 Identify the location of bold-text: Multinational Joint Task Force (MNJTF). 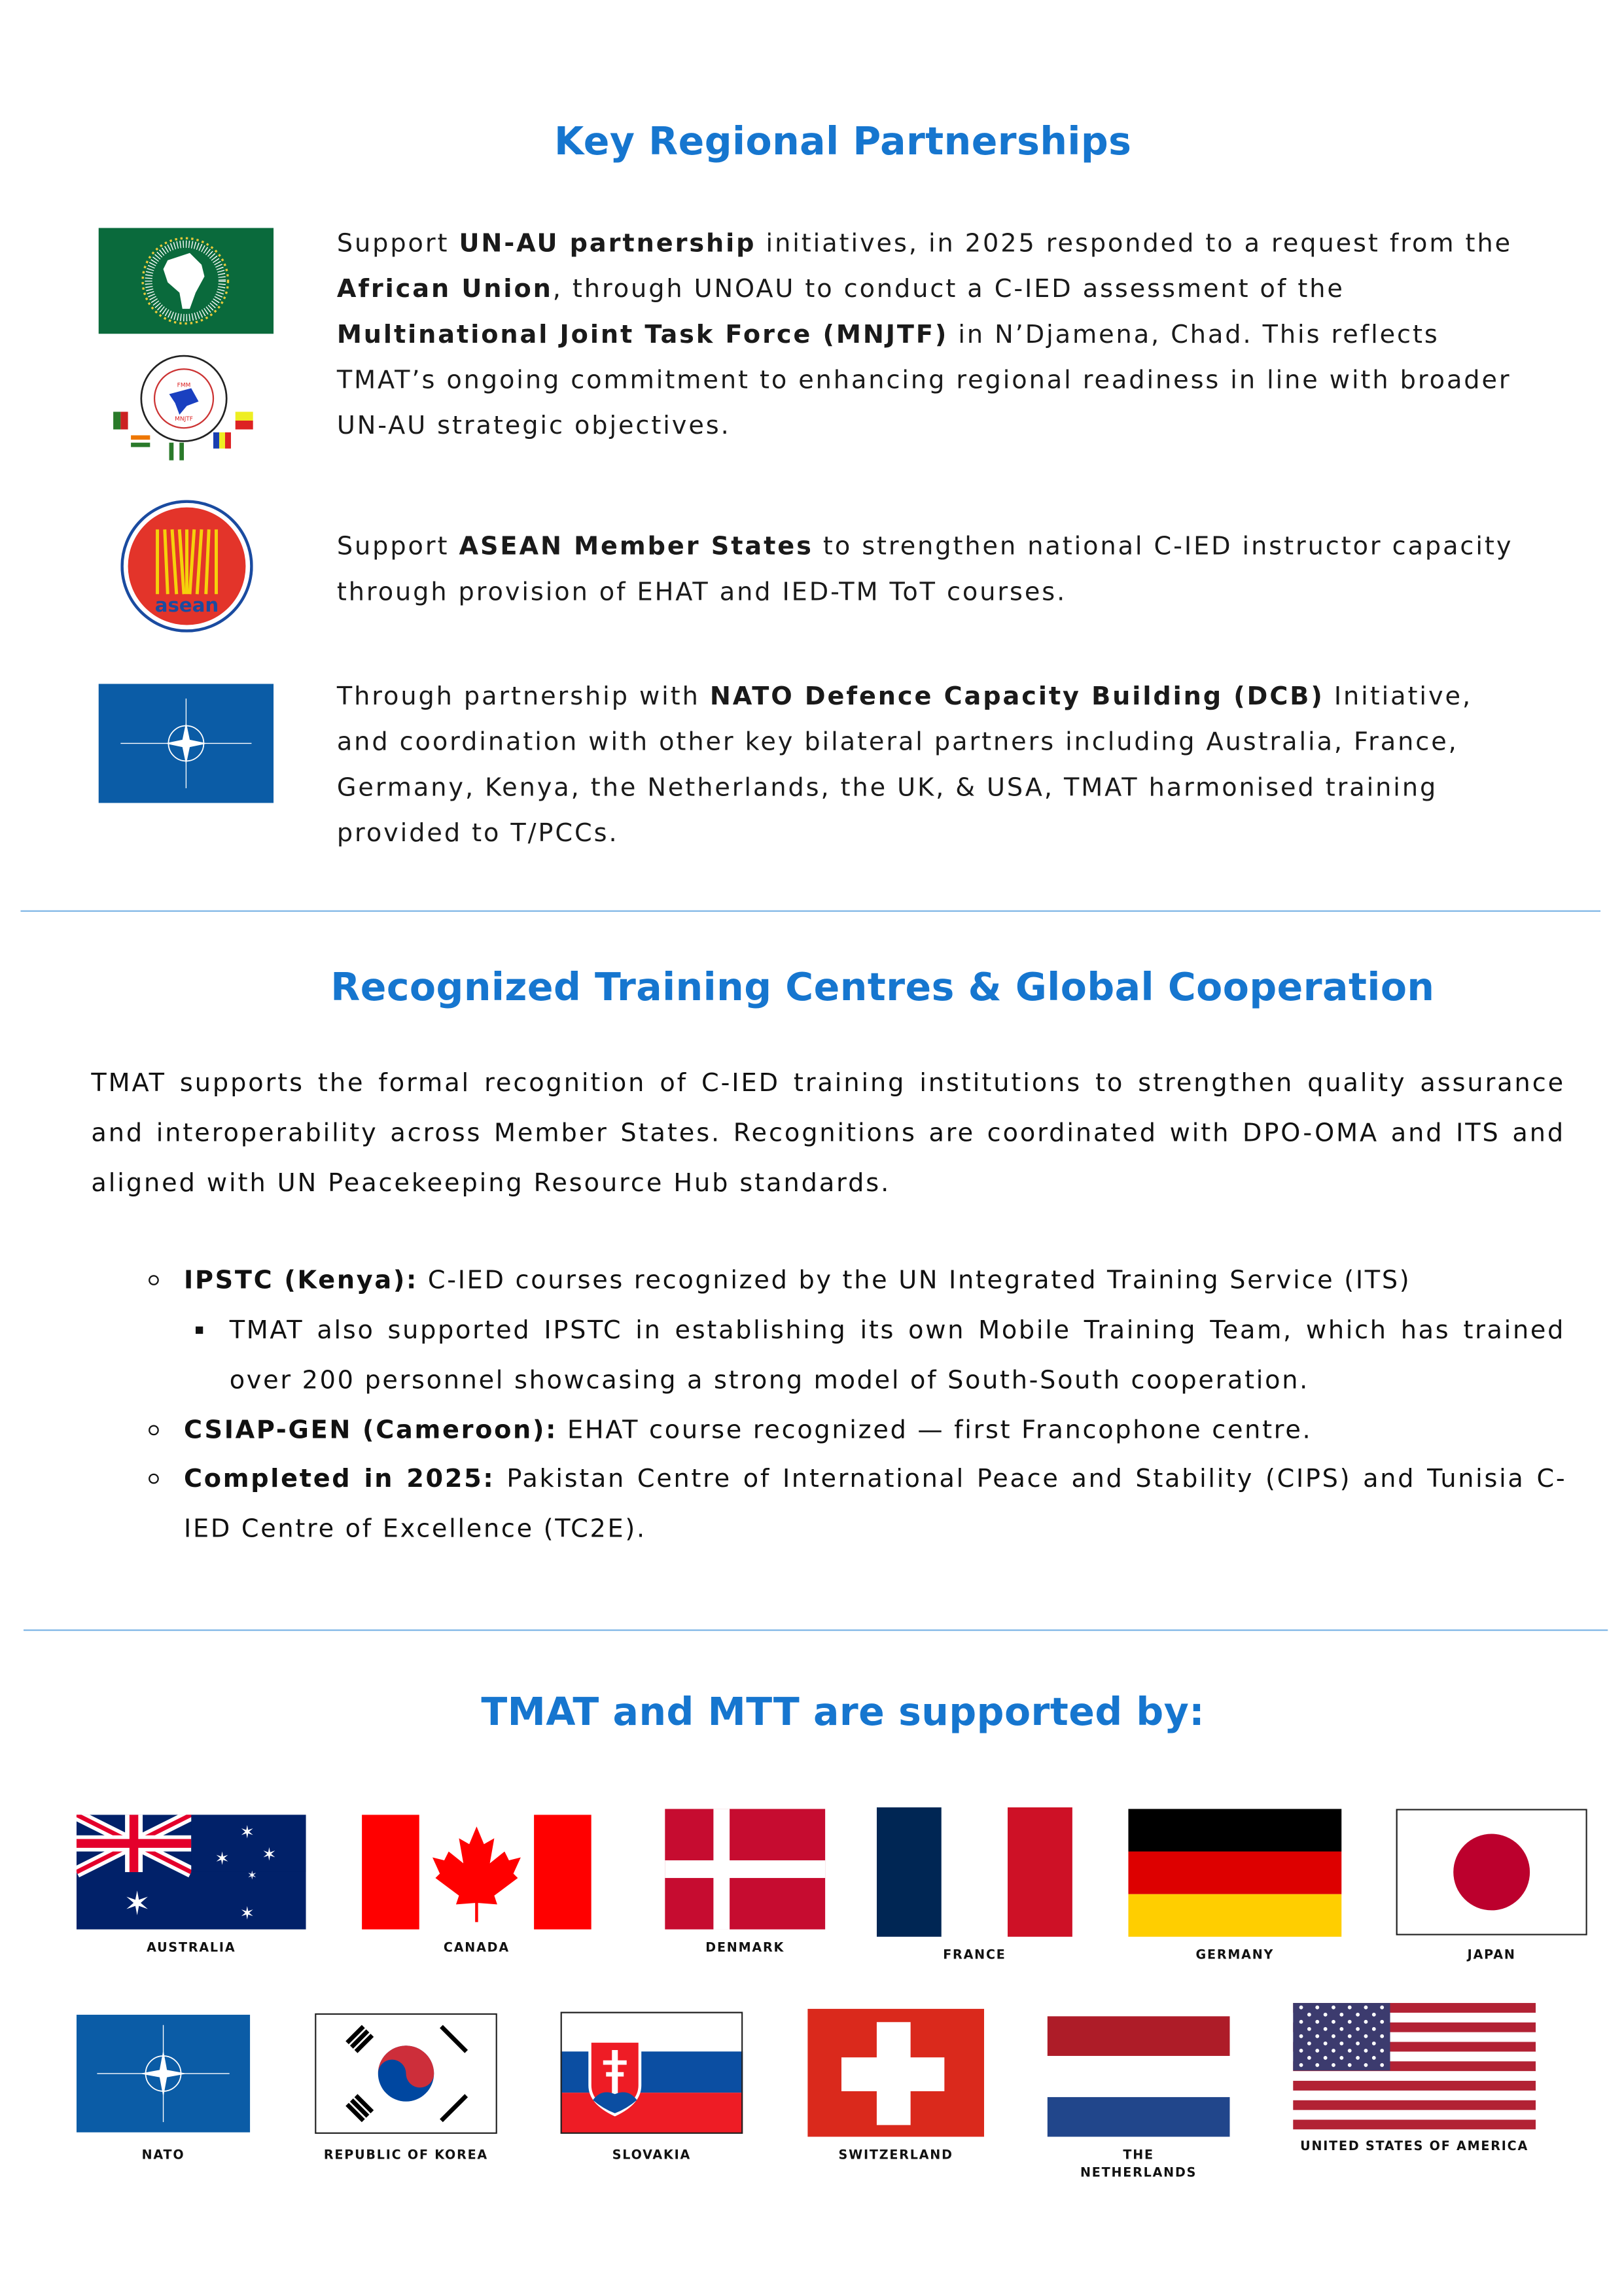
(642, 336).